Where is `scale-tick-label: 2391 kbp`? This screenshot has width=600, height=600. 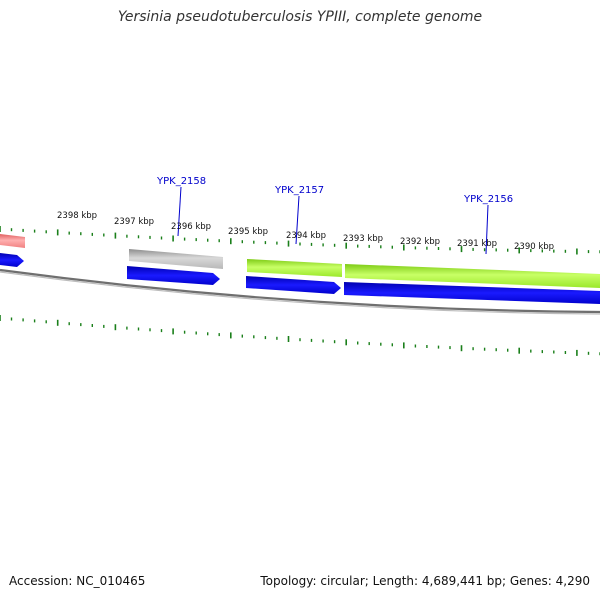 scale-tick-label: 2391 kbp is located at coordinates (477, 244).